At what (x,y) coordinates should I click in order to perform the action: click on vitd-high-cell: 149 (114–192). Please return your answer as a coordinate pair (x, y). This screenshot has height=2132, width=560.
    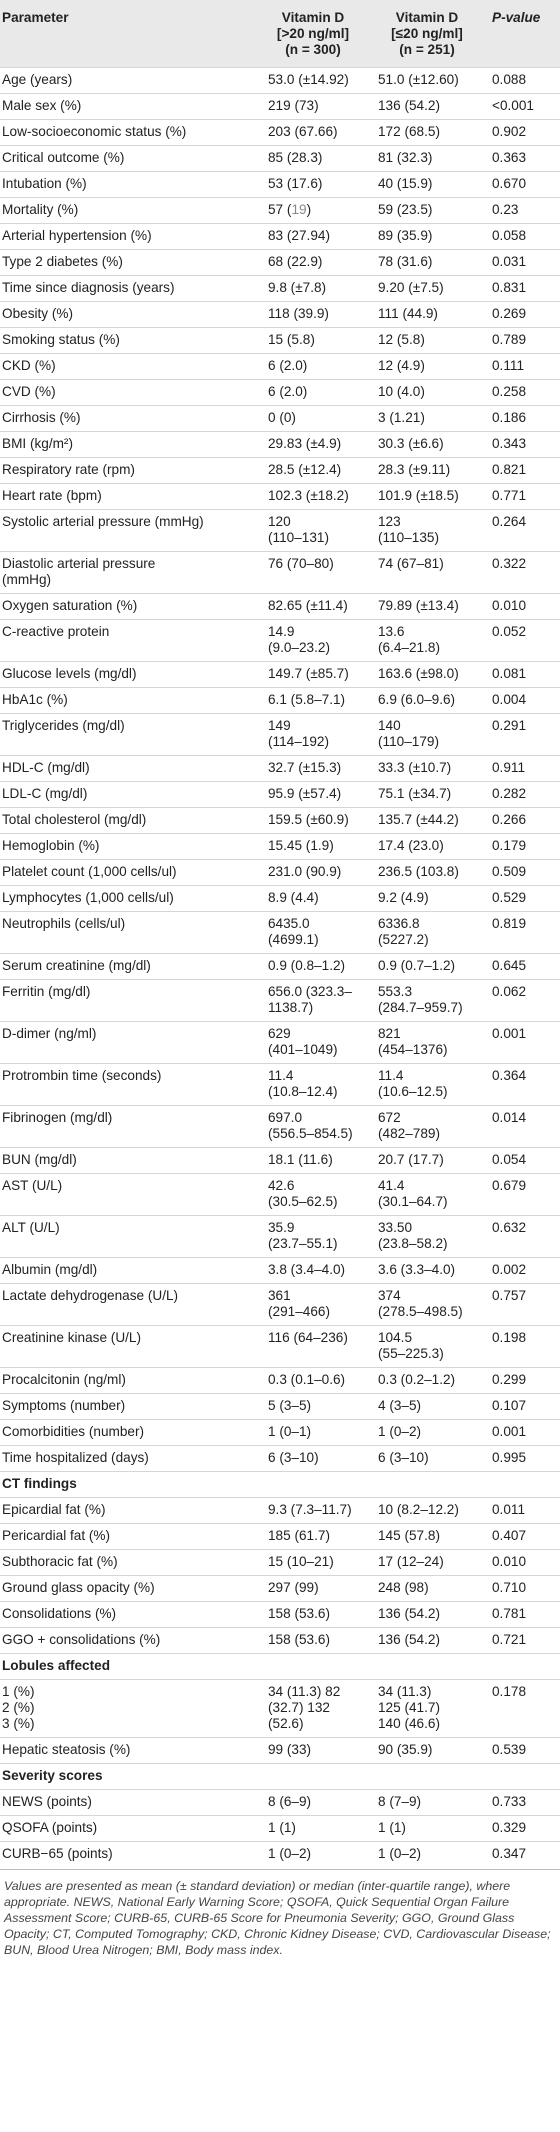
    Looking at the image, I should click on (298, 733).